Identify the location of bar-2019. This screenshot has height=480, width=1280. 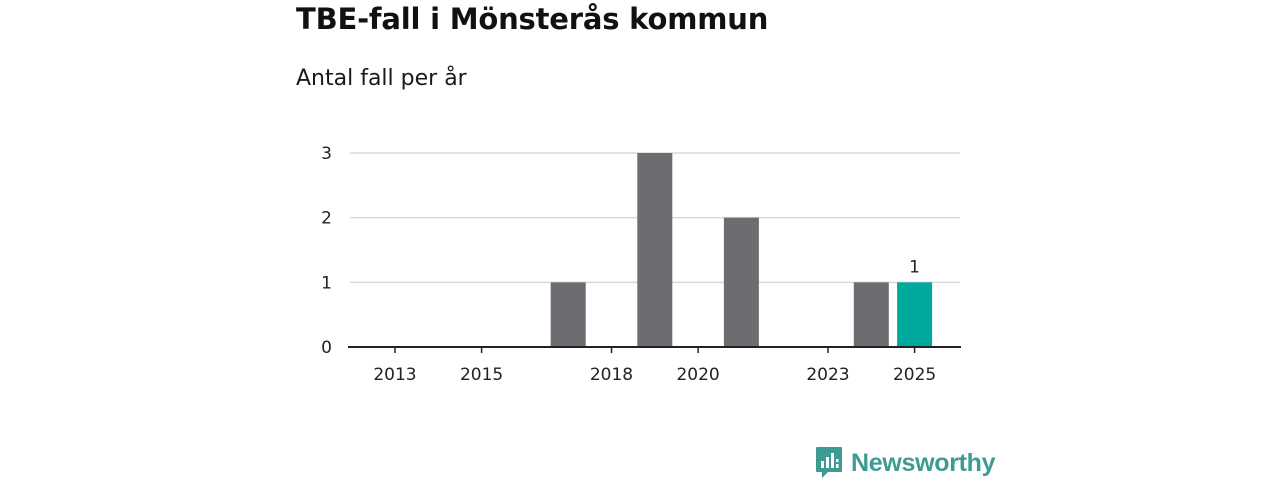
(655, 250).